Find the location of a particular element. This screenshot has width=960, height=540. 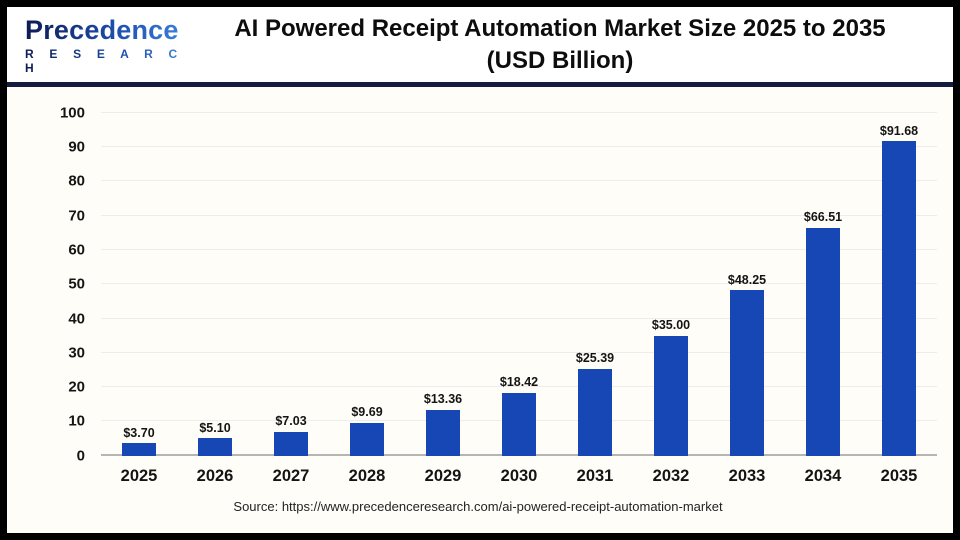

bar-value-label: $25.39 is located at coordinates (595, 358).